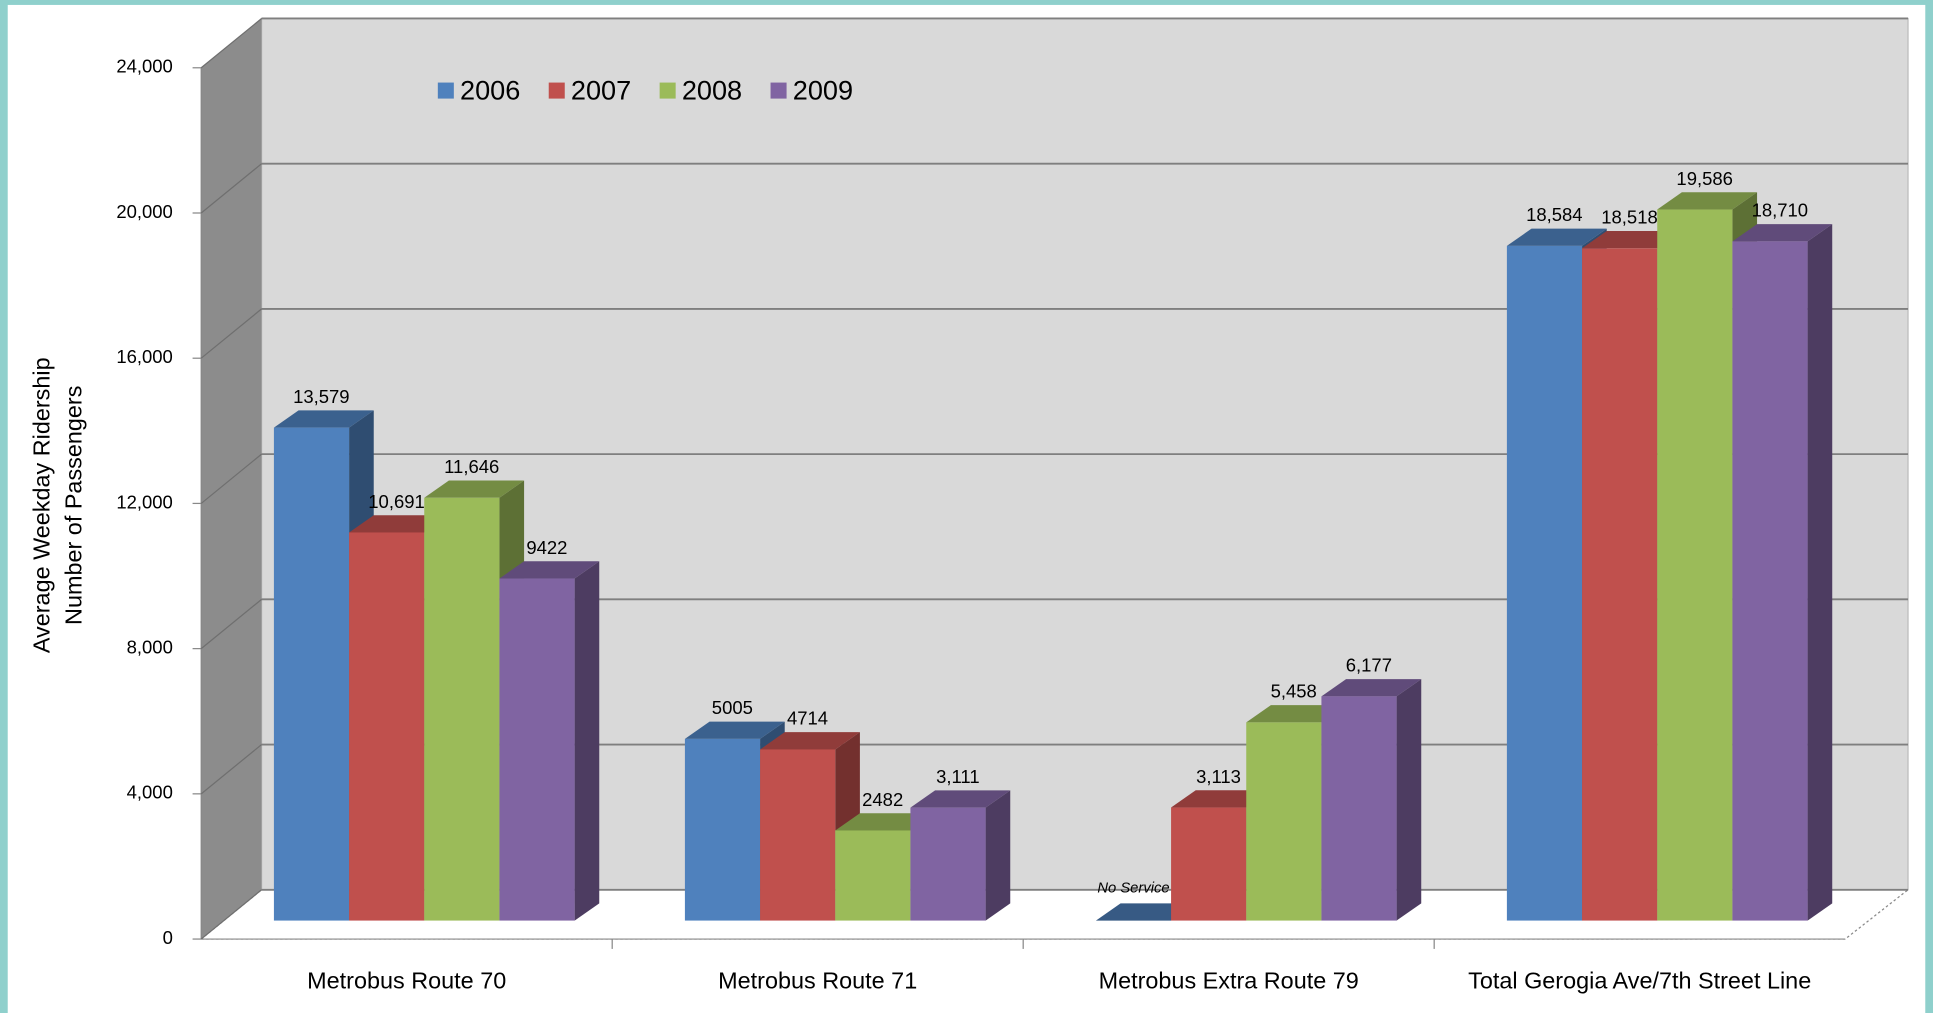 This screenshot has width=1933, height=1013. I want to click on data-label: 18,710, so click(1780, 210).